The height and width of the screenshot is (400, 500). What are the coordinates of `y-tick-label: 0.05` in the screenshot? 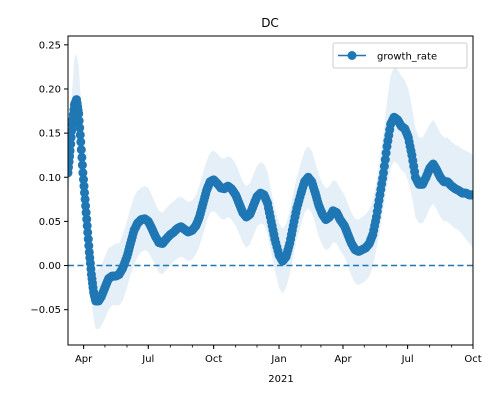 It's located at (50, 222).